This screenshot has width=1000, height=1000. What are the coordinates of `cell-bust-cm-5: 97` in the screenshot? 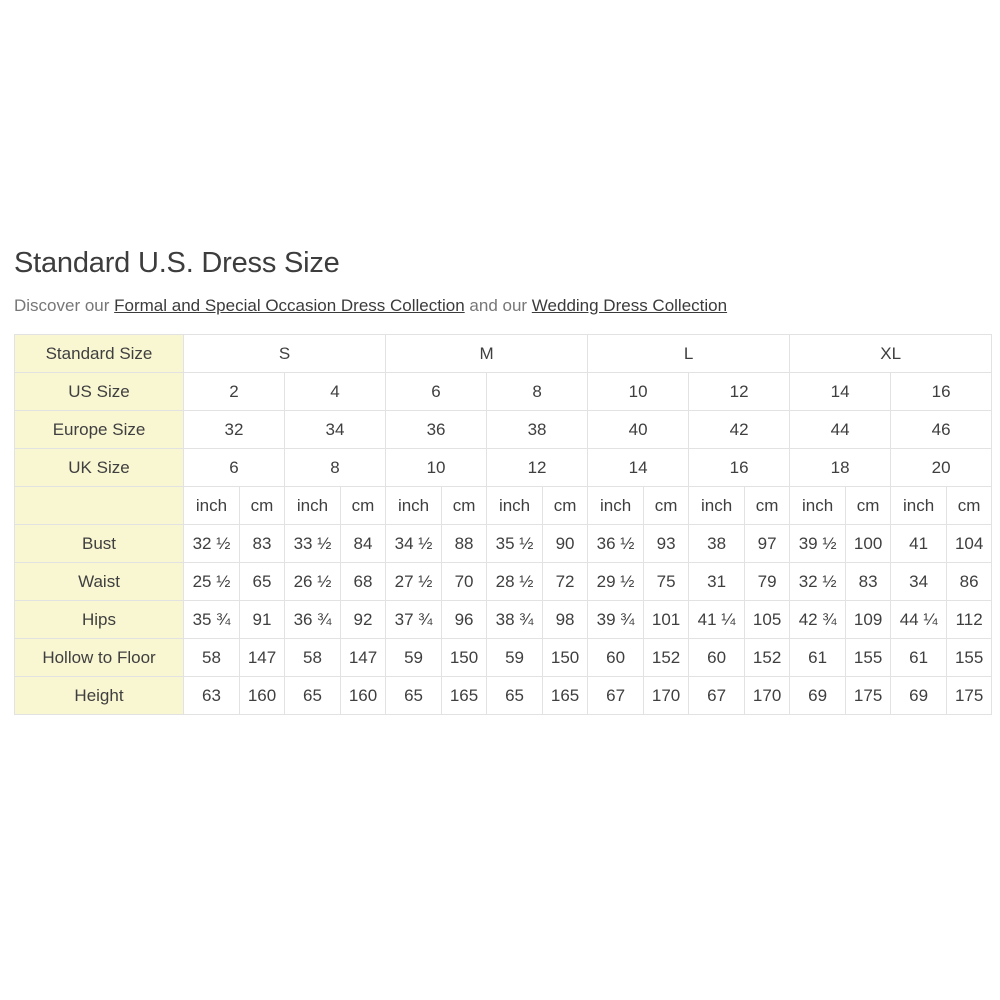 It's located at (767, 544).